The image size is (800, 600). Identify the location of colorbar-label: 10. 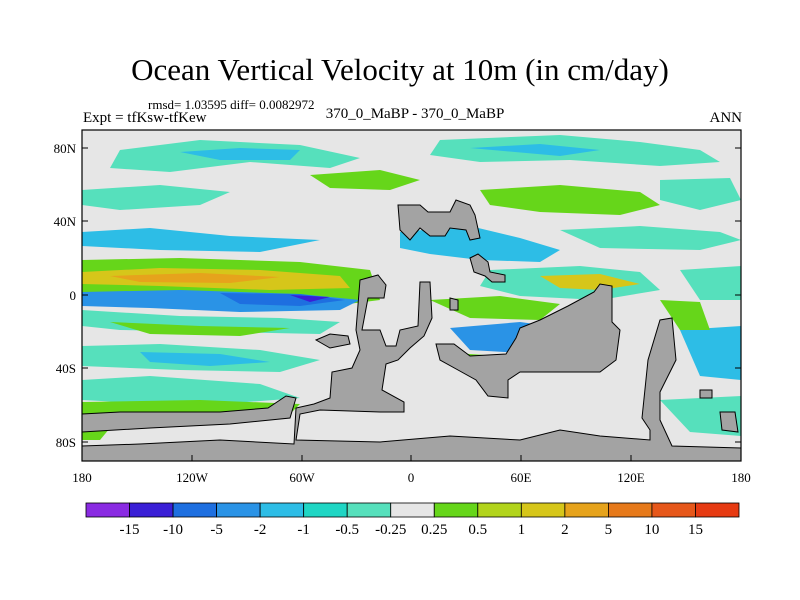
(651, 530).